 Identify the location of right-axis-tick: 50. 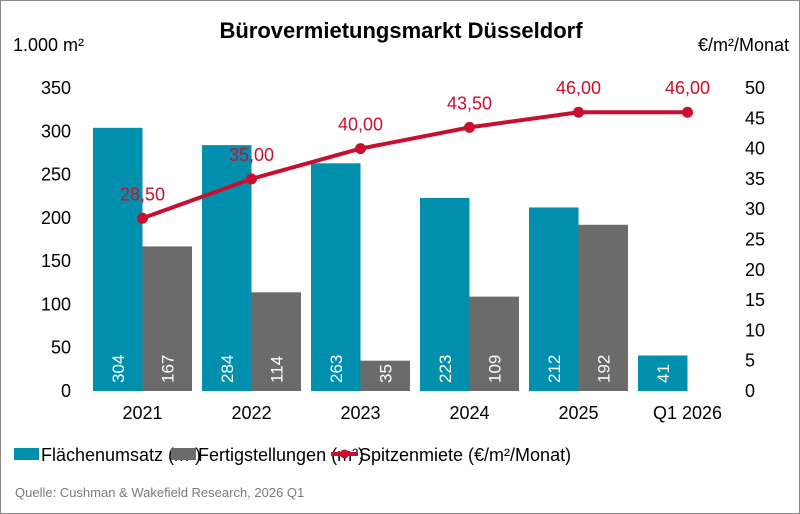
(755, 88).